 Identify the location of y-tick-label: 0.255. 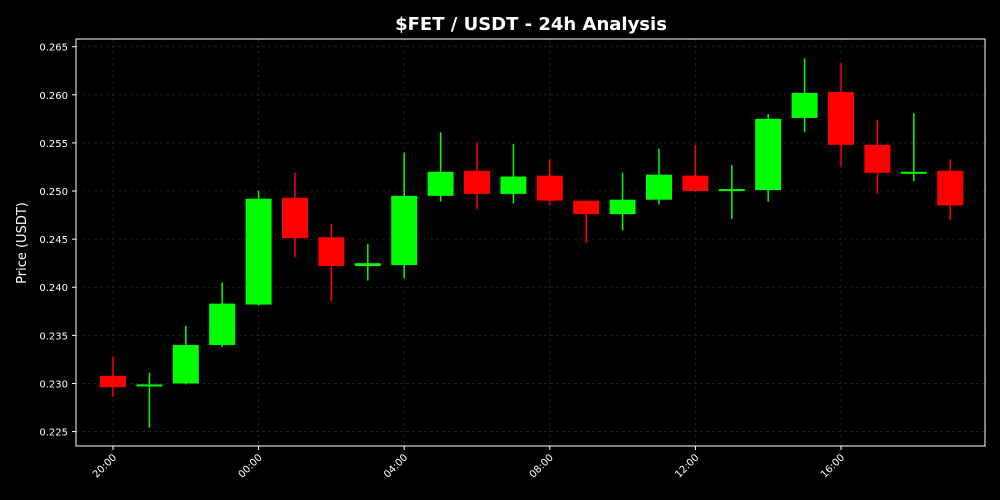
(53, 144).